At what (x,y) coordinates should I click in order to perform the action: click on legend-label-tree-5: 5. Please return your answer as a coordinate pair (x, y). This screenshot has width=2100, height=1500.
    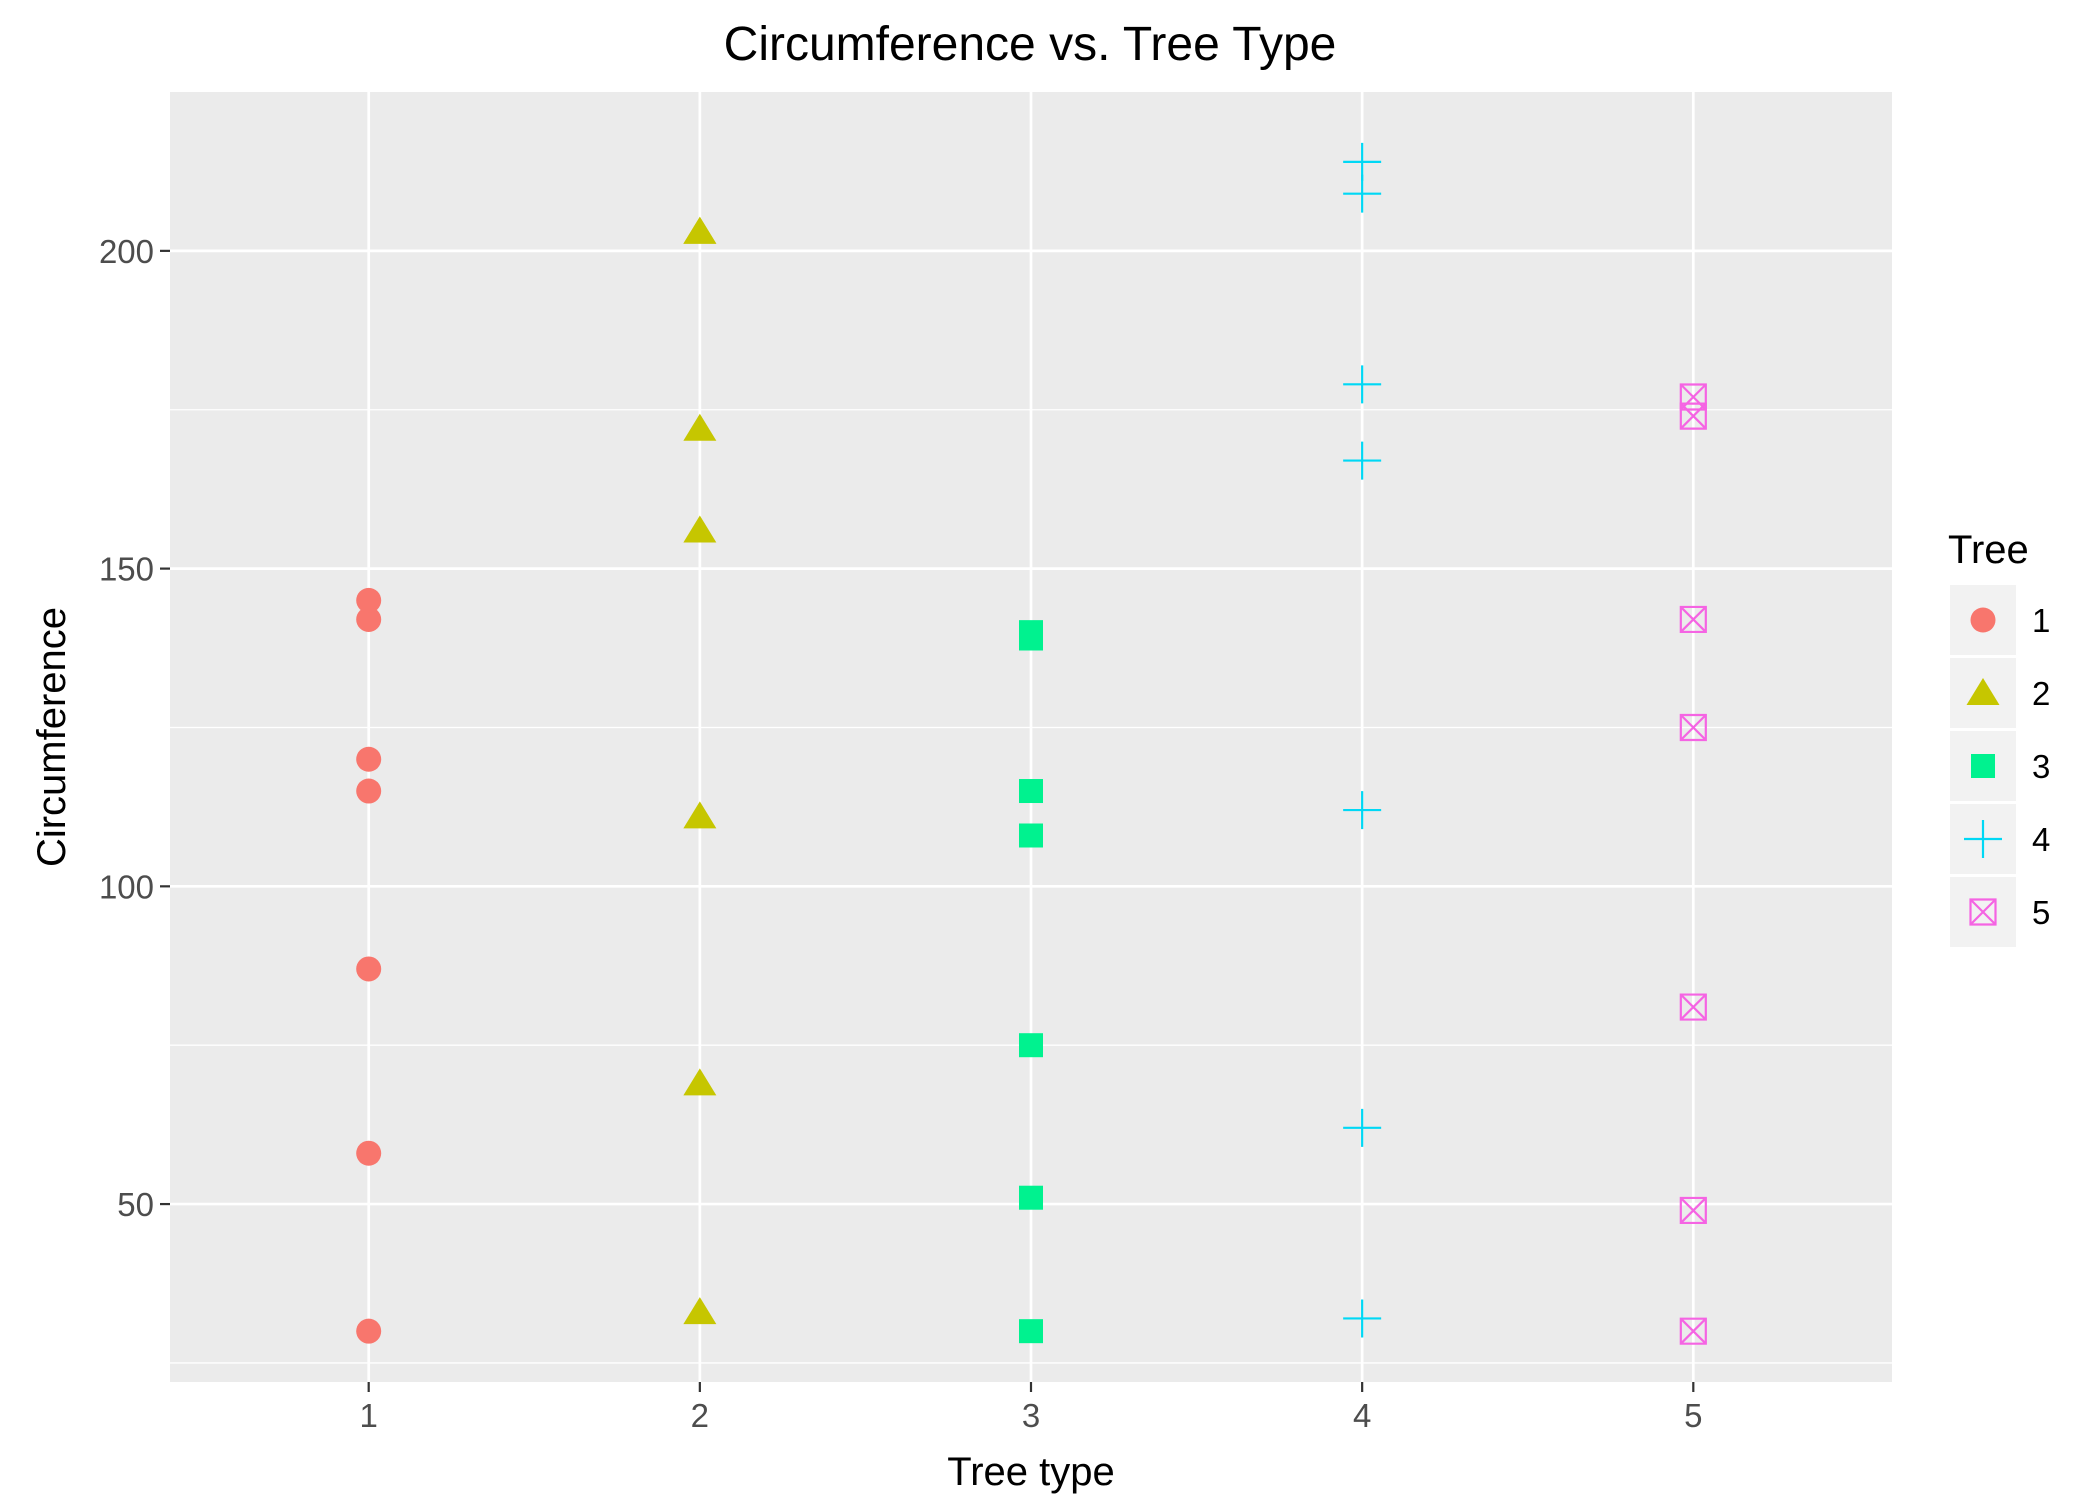
    Looking at the image, I should click on (2041, 912).